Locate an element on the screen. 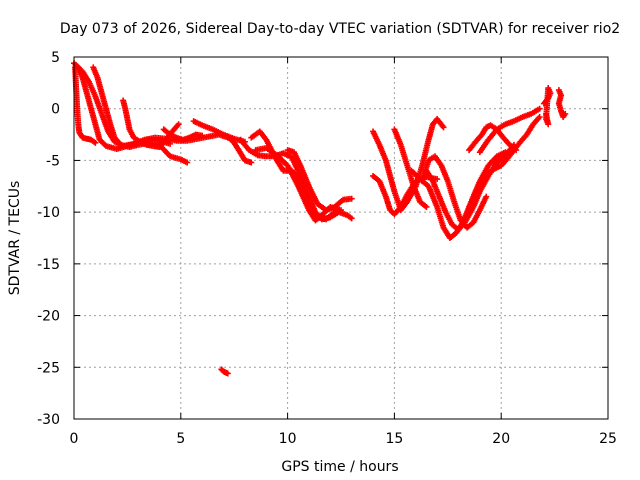  y-tick-label: 5 is located at coordinates (55, 58).